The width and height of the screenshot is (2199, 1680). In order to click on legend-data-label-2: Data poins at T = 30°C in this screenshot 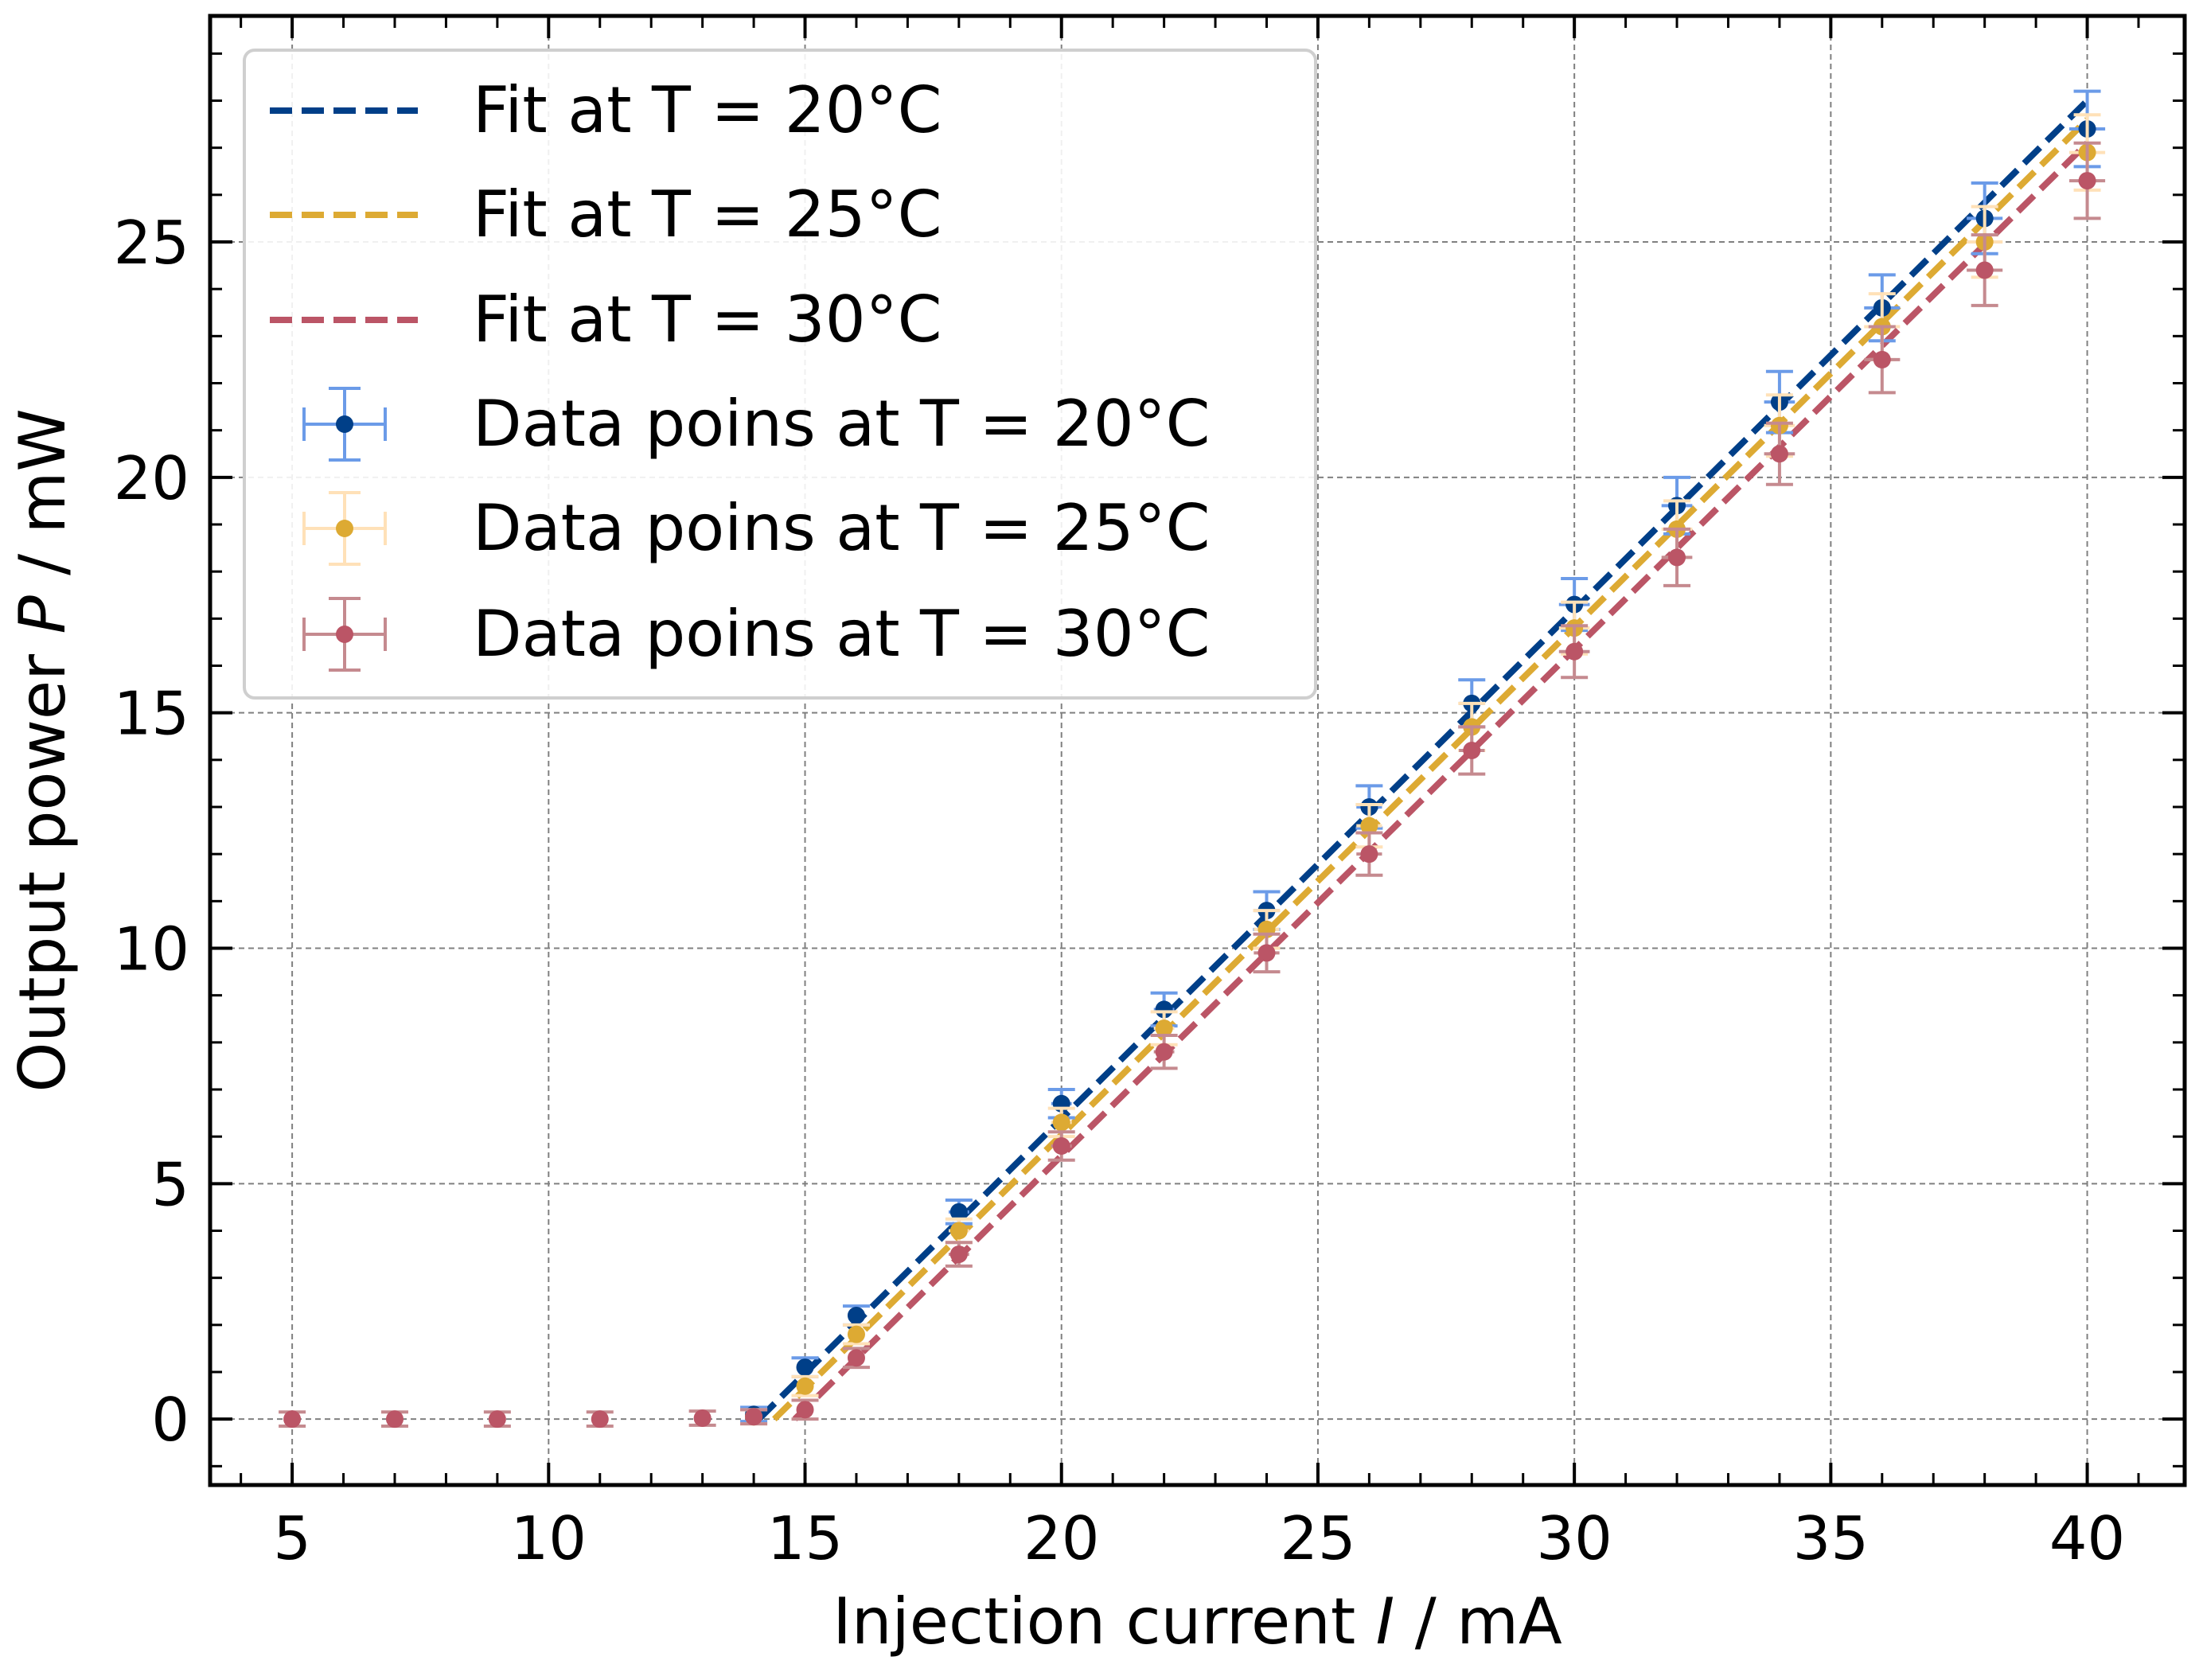, I will do `click(842, 634)`.